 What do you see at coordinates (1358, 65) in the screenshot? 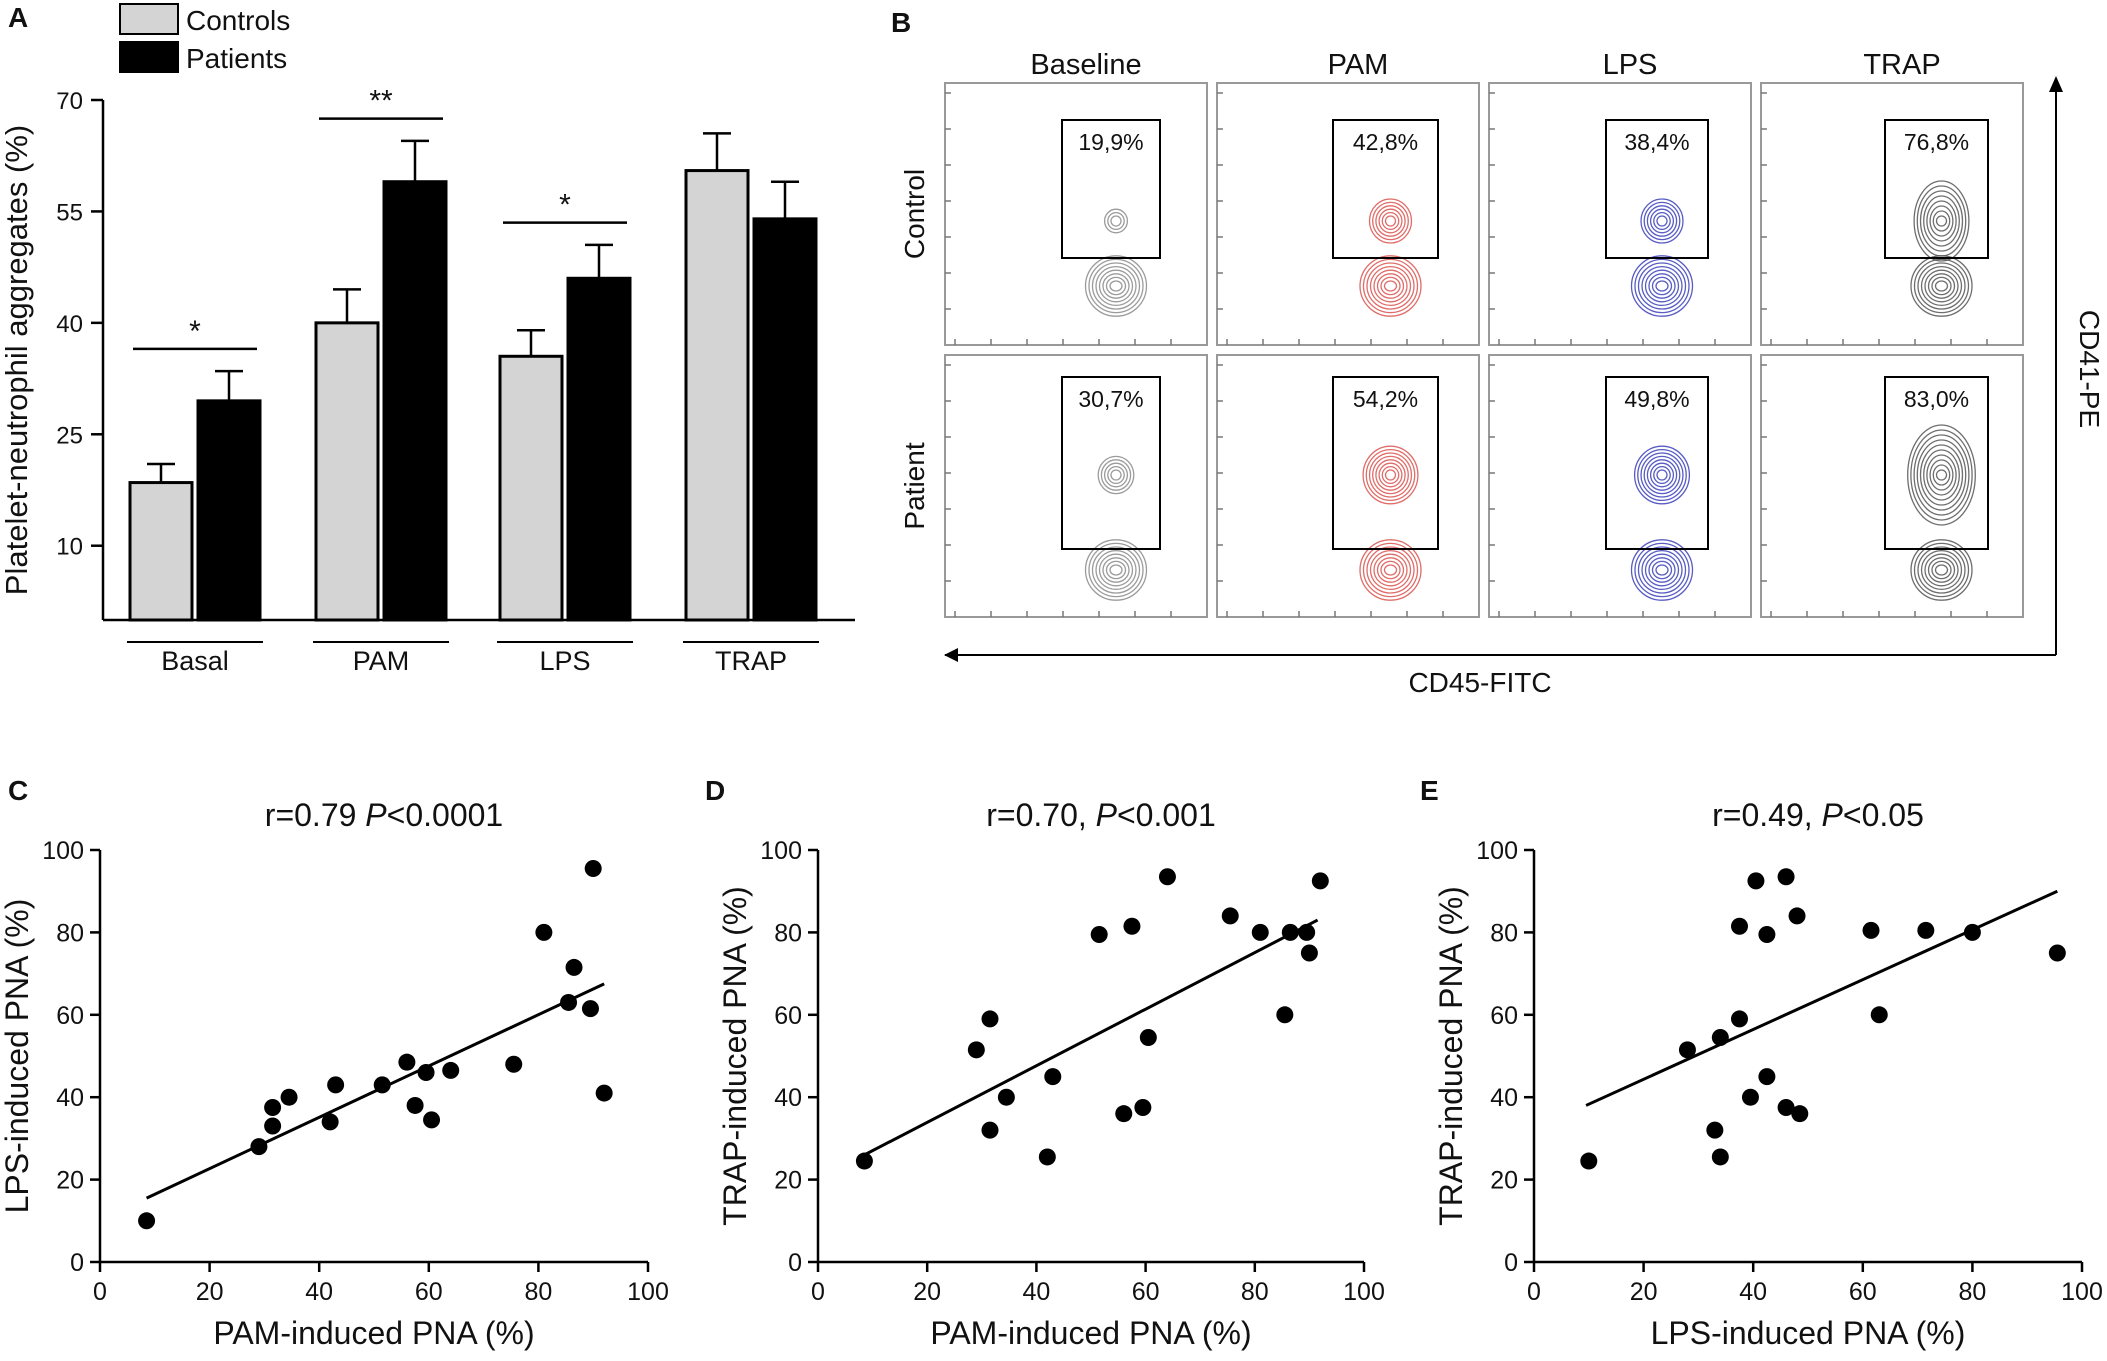
I see `b-column-label: PAM` at bounding box center [1358, 65].